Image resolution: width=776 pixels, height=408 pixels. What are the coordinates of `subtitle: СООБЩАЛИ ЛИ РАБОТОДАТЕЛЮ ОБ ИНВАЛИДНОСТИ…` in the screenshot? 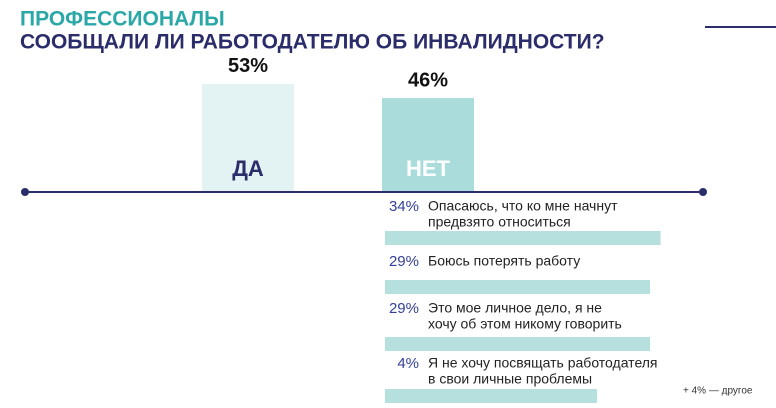 It's located at (312, 42).